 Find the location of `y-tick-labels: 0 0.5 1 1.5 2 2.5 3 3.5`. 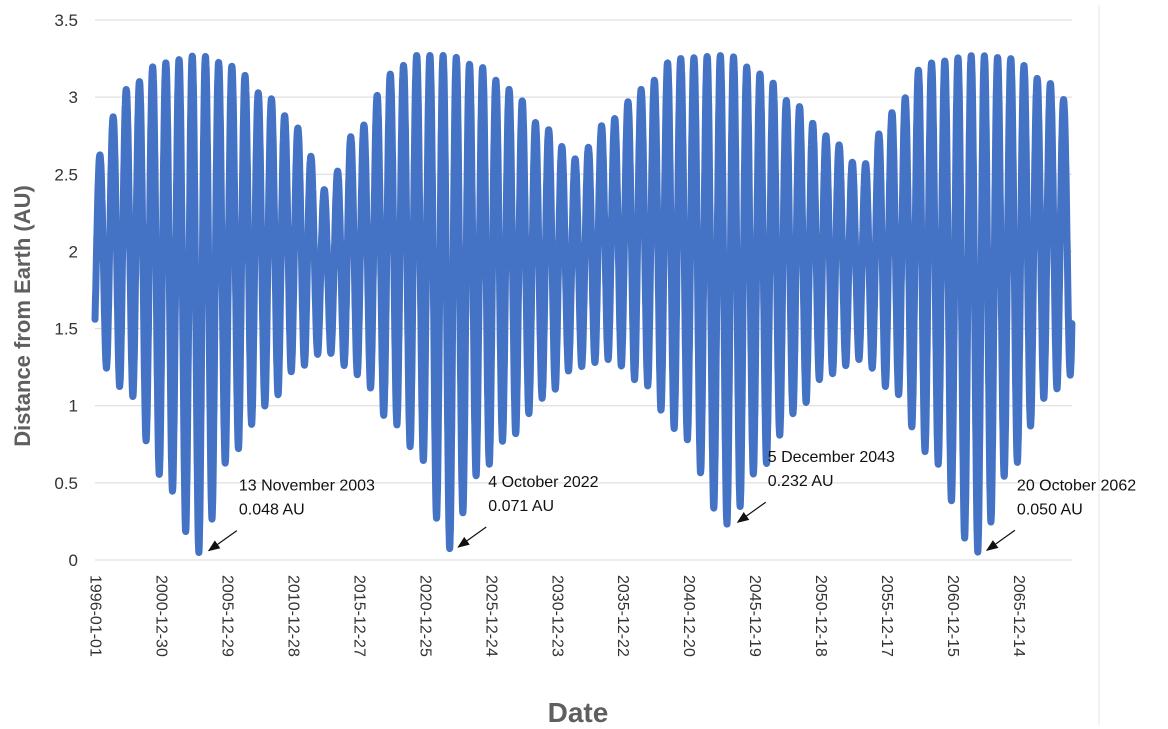

y-tick-labels: 0 0.5 1 1.5 2 2.5 3 3.5 is located at coordinates (66, 290).